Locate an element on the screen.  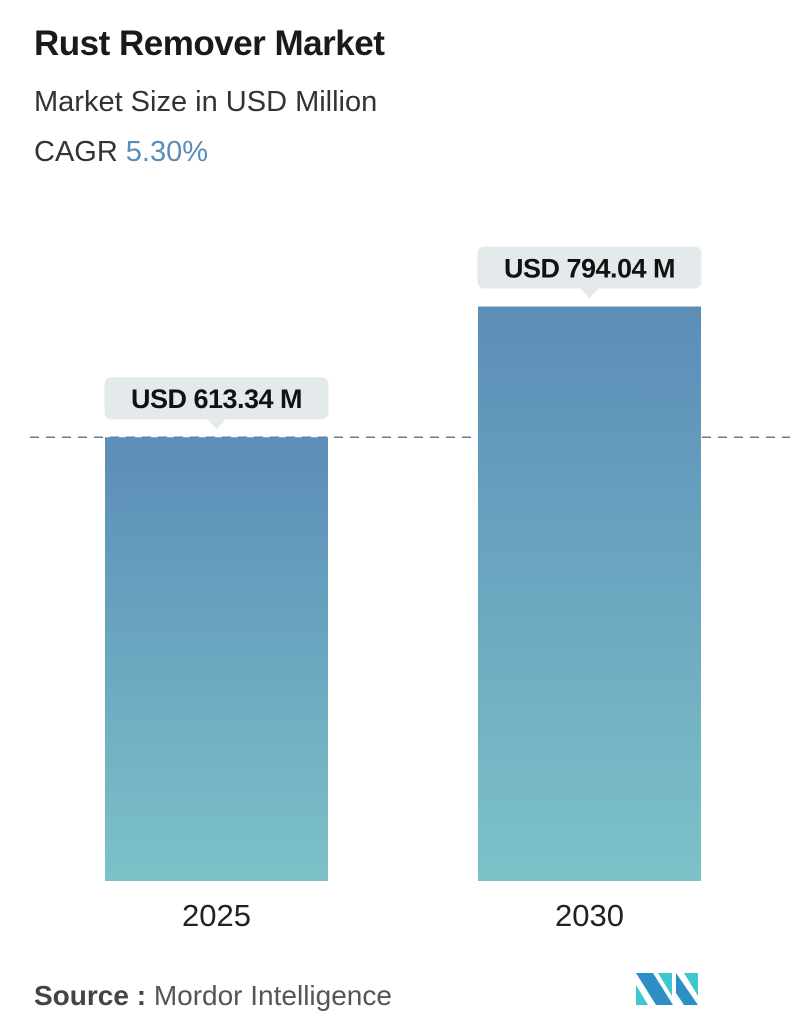
x-tick-label: 2030 is located at coordinates (589, 915).